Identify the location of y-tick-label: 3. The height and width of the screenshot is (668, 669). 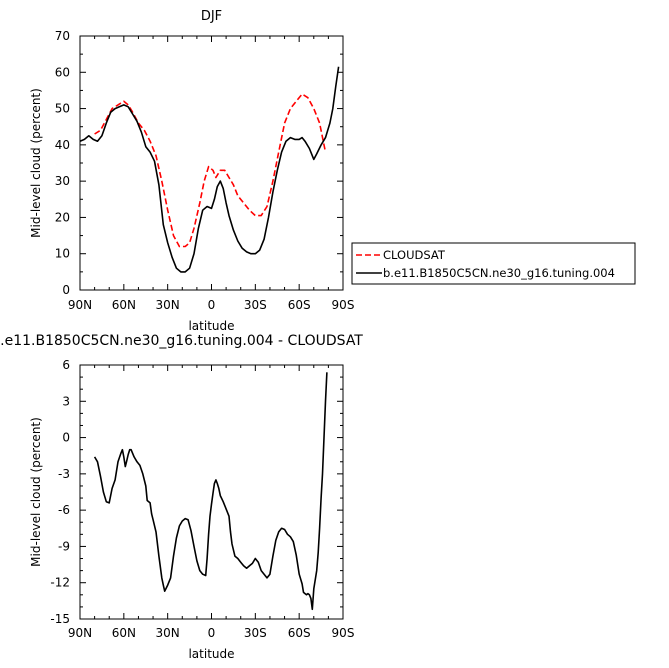
(66, 401).